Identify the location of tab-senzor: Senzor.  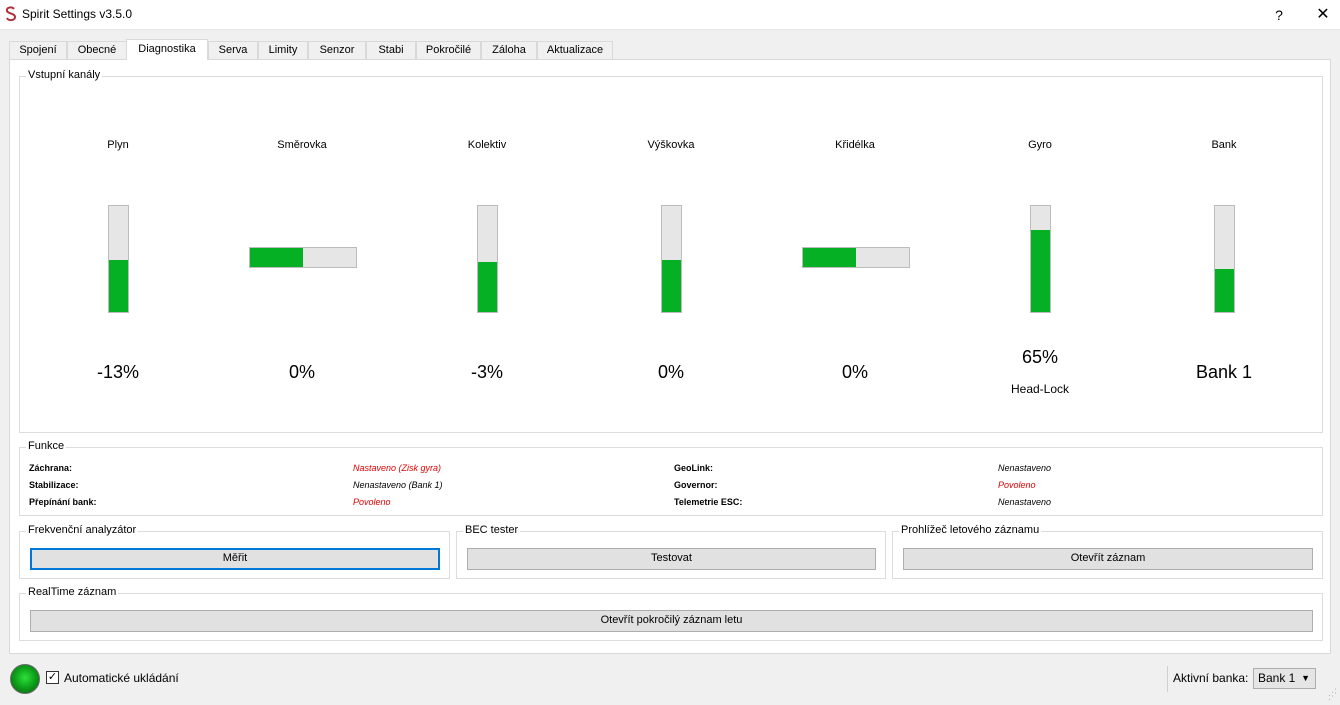
(337, 50).